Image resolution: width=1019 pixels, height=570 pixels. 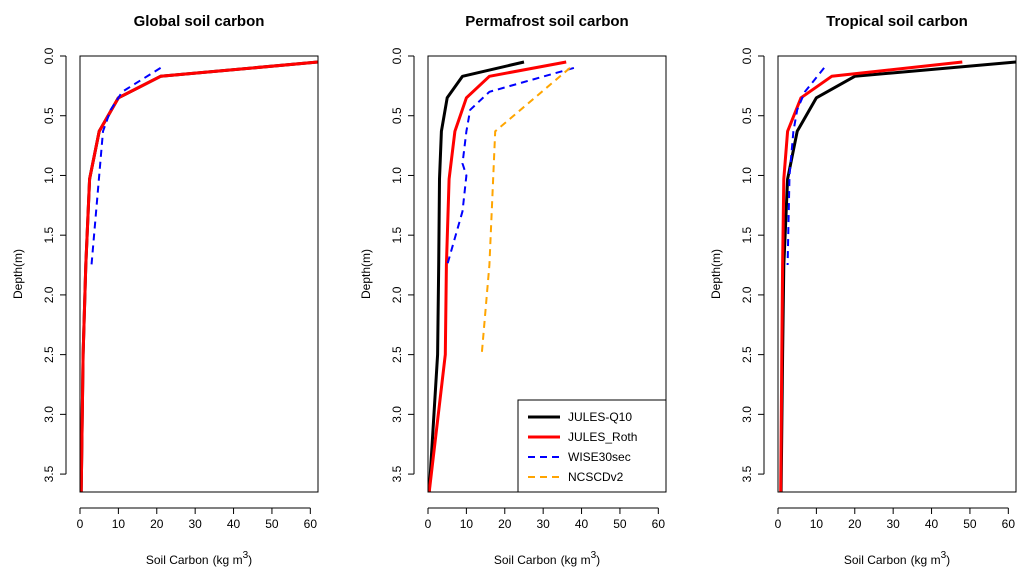 What do you see at coordinates (592, 446) in the screenshot?
I see `legend: JULES-Q10 JULES_Roth WISE30sec NCSCDv2` at bounding box center [592, 446].